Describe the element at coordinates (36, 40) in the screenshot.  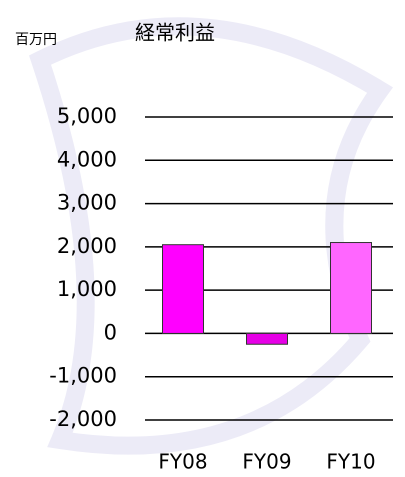
I see `unit-label: 百万円` at that location.